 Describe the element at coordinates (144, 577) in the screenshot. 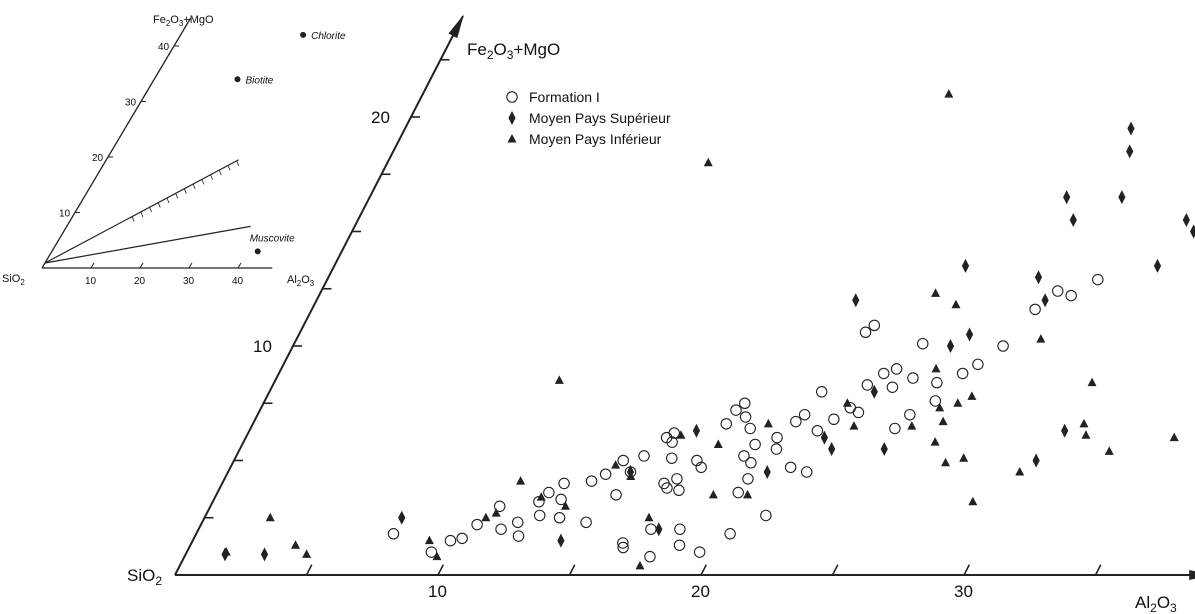

I see `main-origin-label: SiO2` at that location.